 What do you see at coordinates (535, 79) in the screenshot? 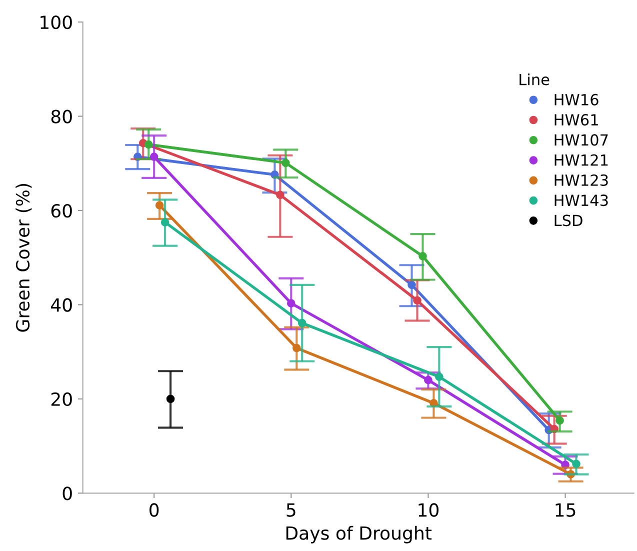
I see `legend-title: Line` at bounding box center [535, 79].